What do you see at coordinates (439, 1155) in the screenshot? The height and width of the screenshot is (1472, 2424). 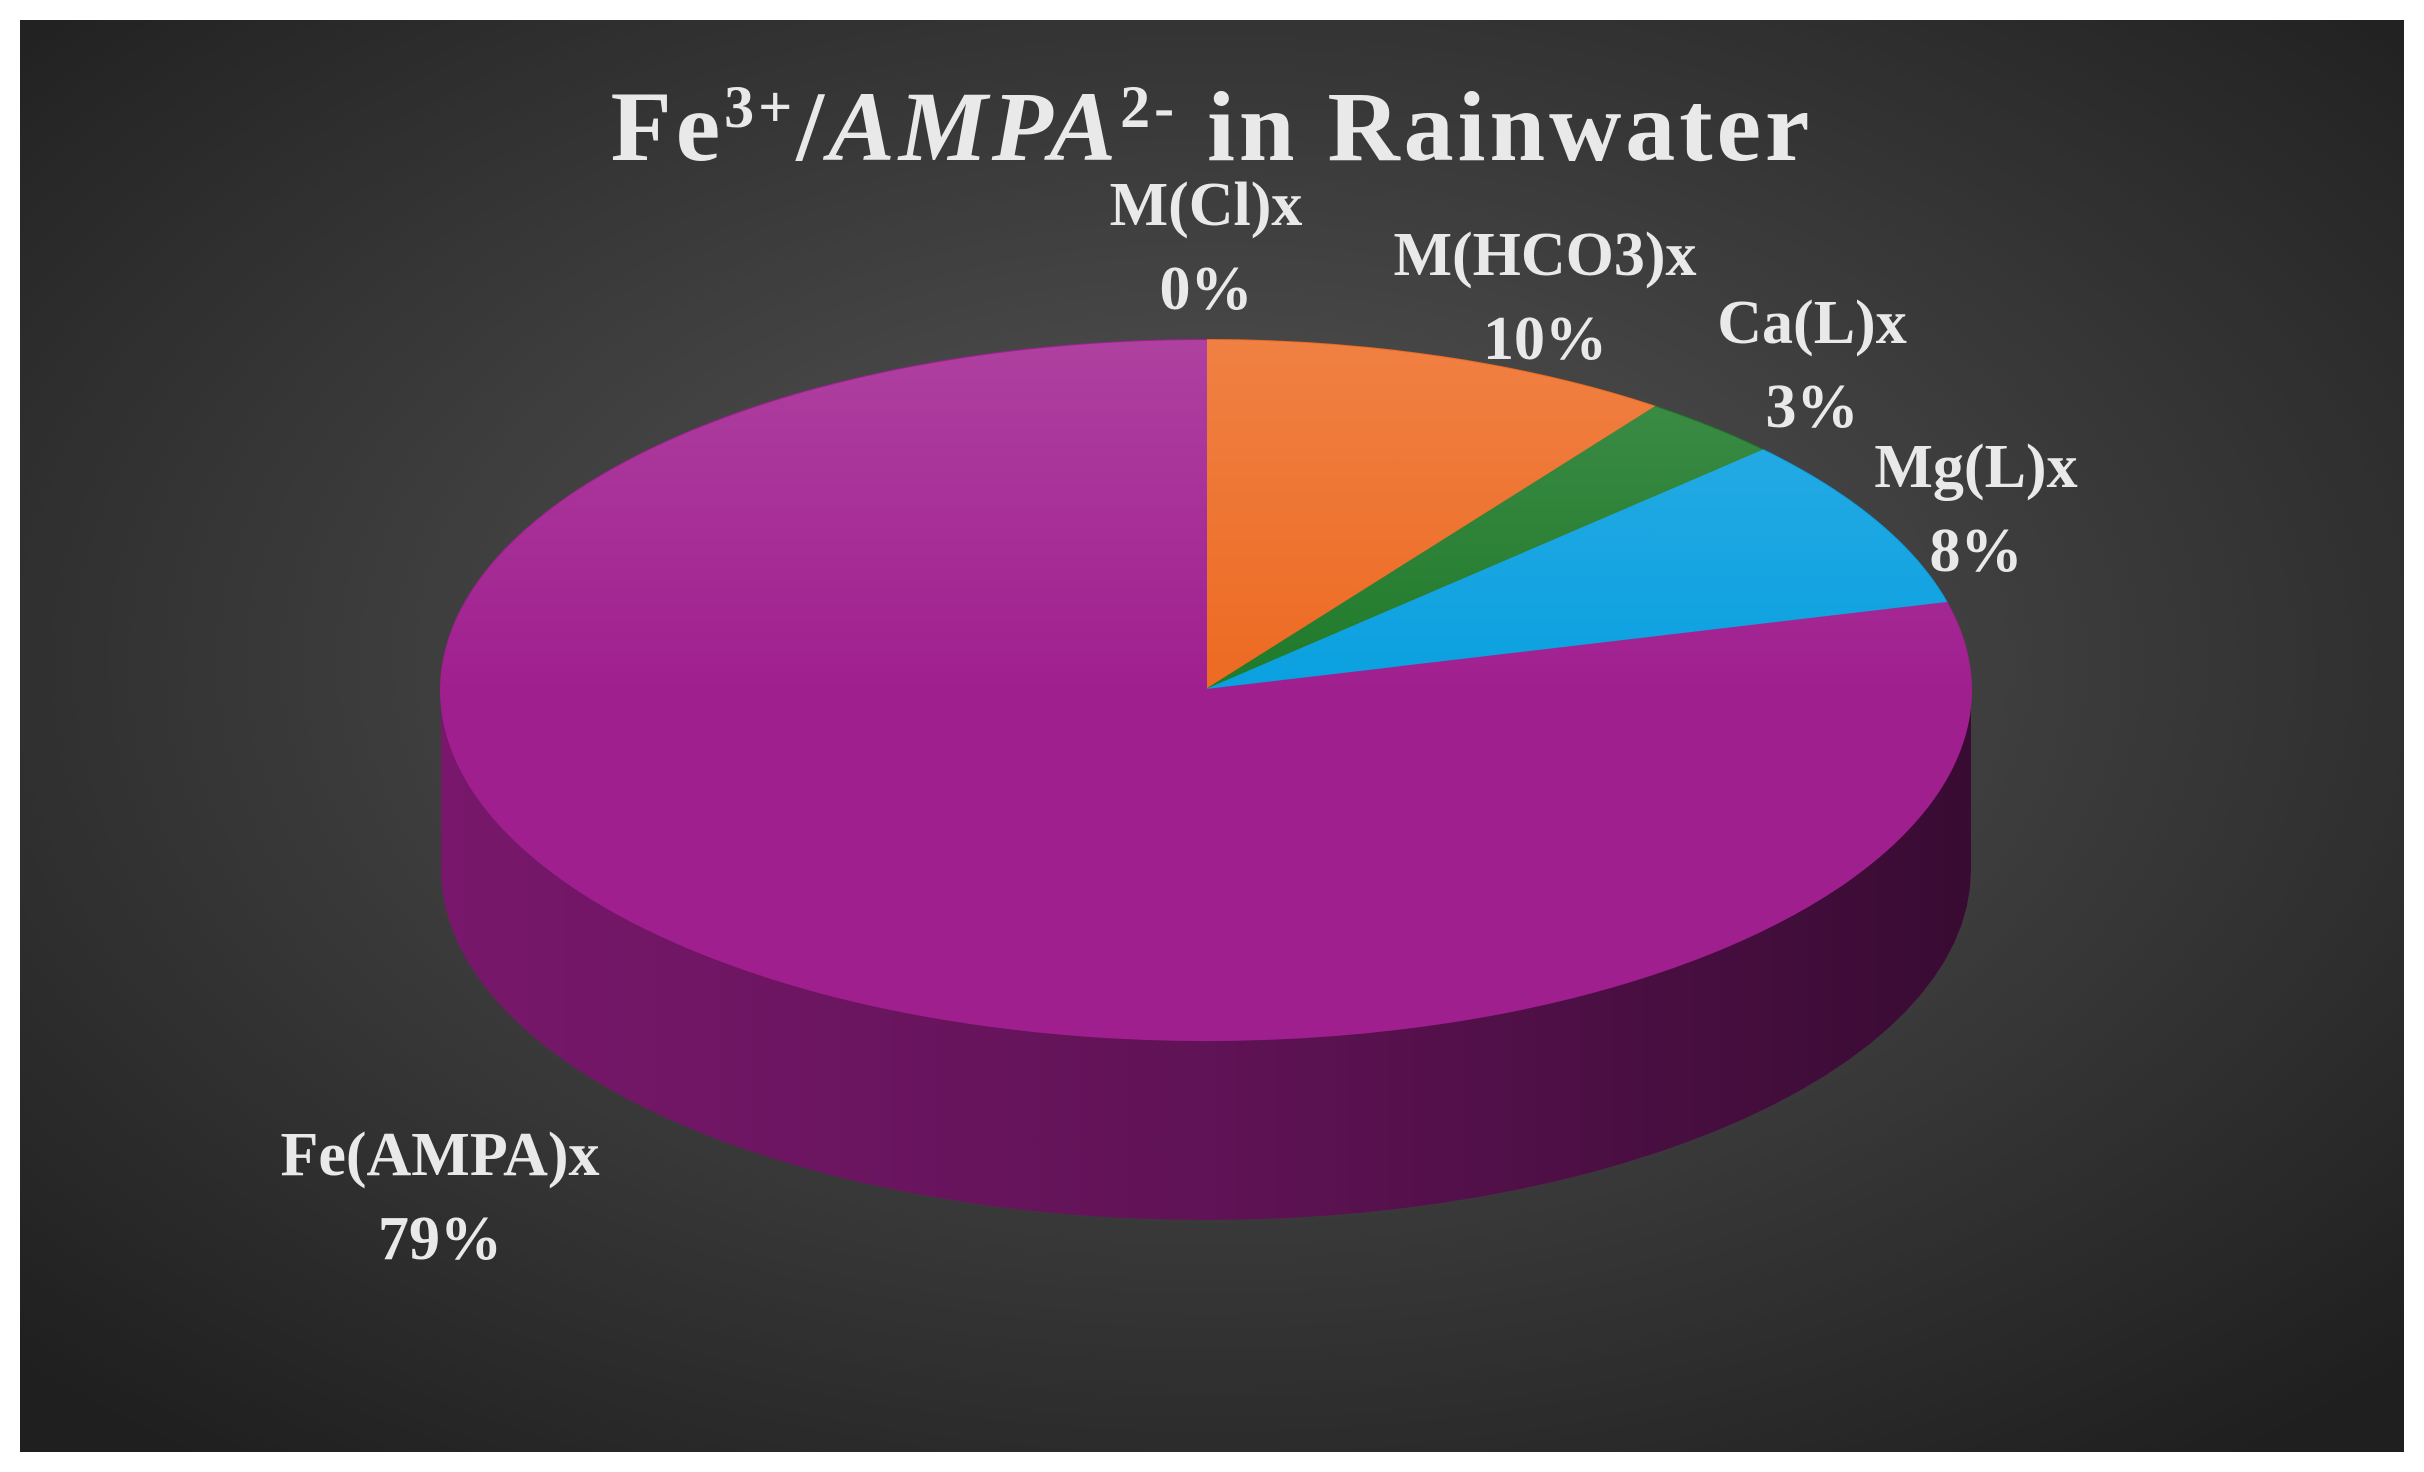 I see `category-label: Fe(AMPA)x` at bounding box center [439, 1155].